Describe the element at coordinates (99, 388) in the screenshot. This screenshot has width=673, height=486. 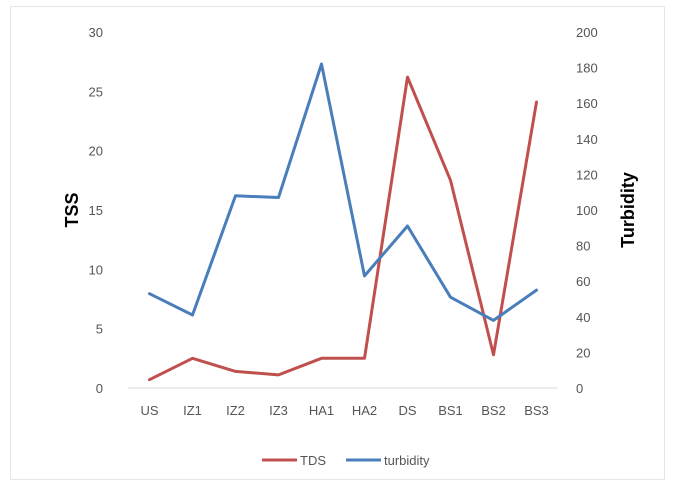
I see `left-tick-label: 0` at that location.